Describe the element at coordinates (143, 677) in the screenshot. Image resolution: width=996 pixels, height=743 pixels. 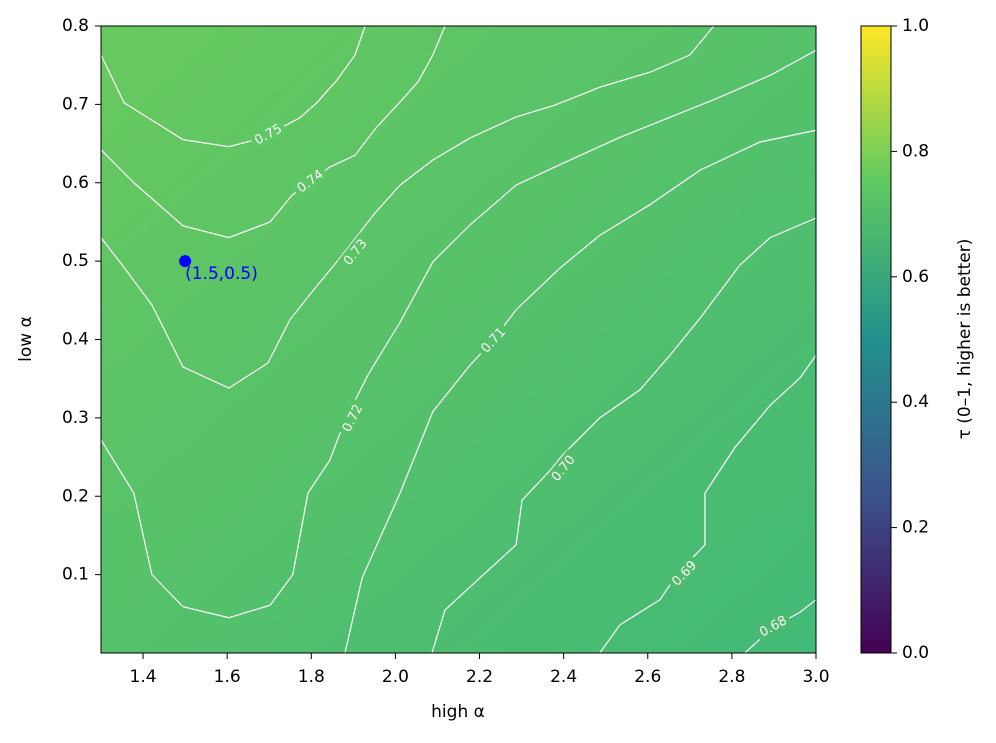
I see `x-tick-label: 1.4` at that location.